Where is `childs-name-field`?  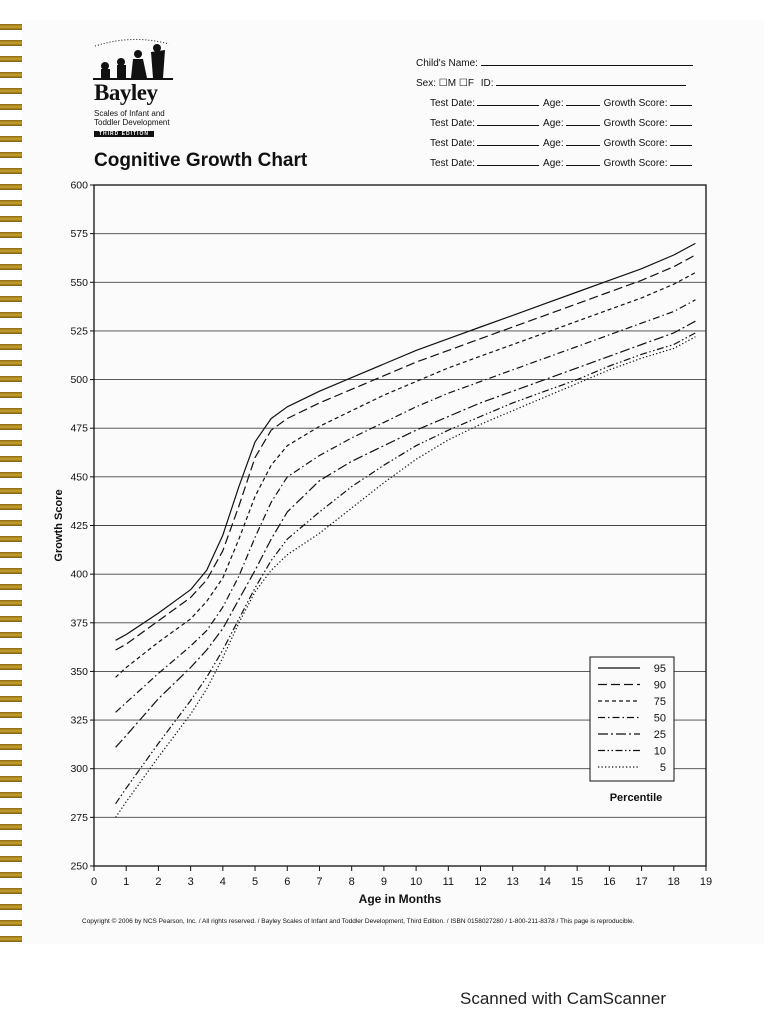 childs-name-field is located at coordinates (586, 61).